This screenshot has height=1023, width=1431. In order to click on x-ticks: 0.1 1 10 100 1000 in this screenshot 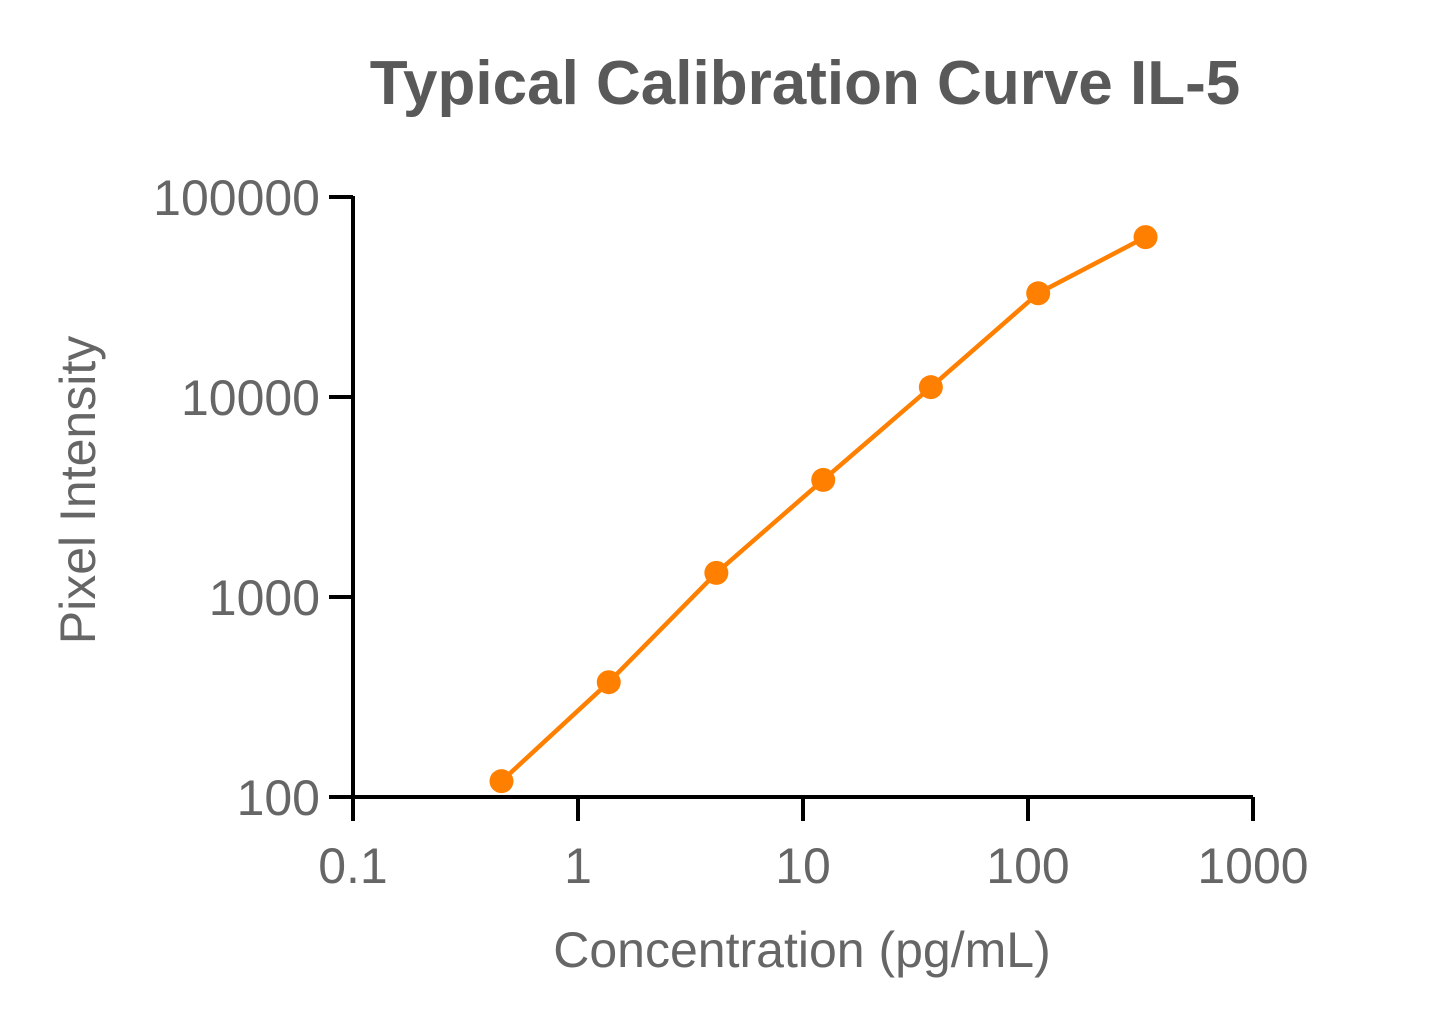, I will do `click(813, 845)`.